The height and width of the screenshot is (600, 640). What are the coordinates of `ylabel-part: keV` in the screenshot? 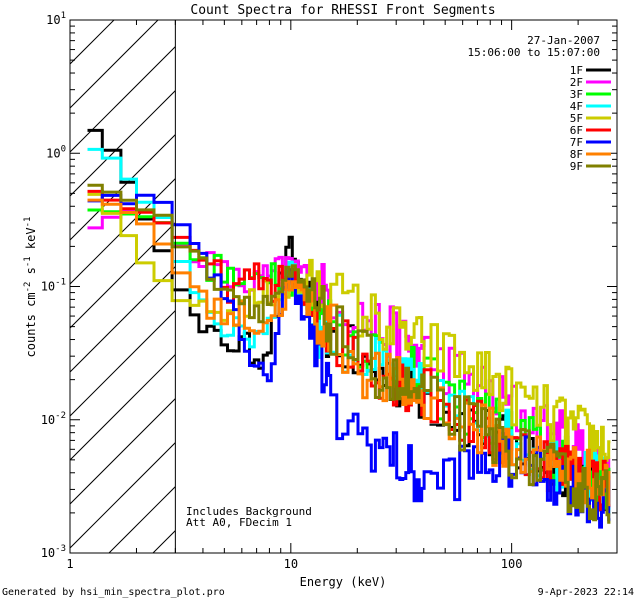 It's located at (31, 241).